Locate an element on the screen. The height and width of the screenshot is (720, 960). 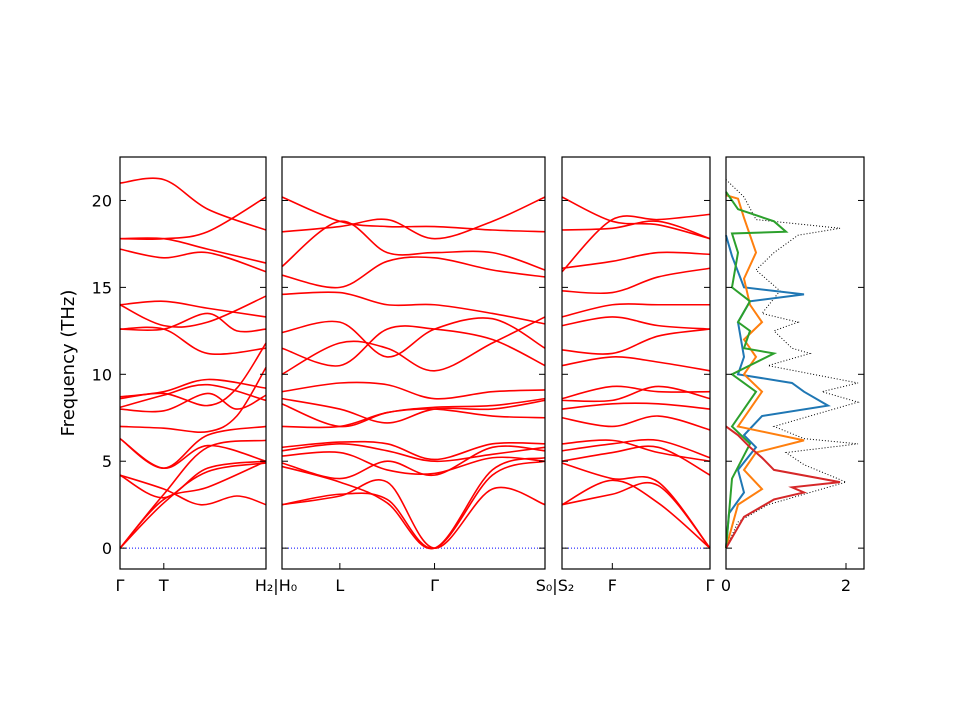
x-tick-label: L is located at coordinates (339, 585).